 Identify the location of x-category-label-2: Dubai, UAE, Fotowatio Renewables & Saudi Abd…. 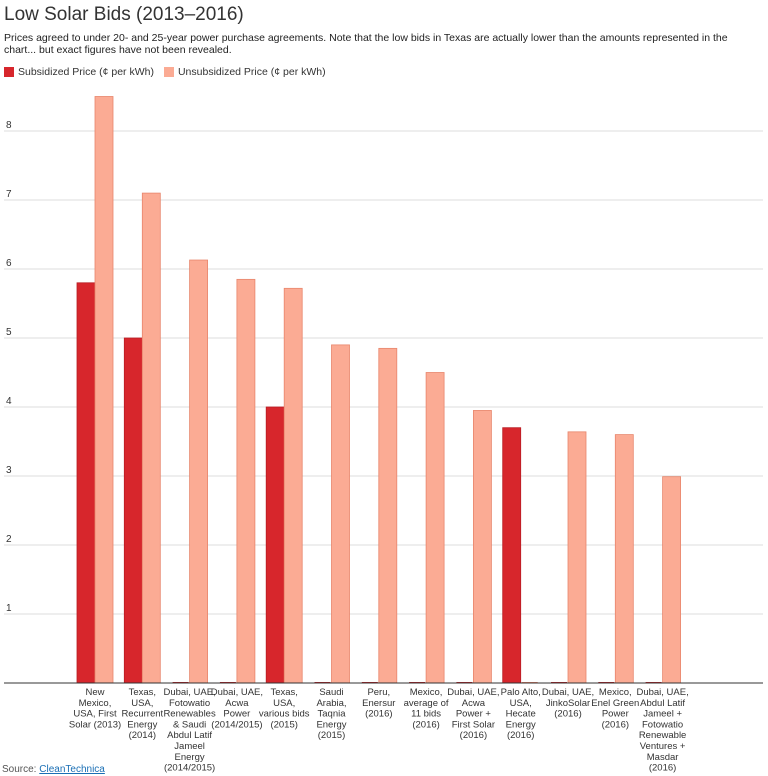
(189, 730).